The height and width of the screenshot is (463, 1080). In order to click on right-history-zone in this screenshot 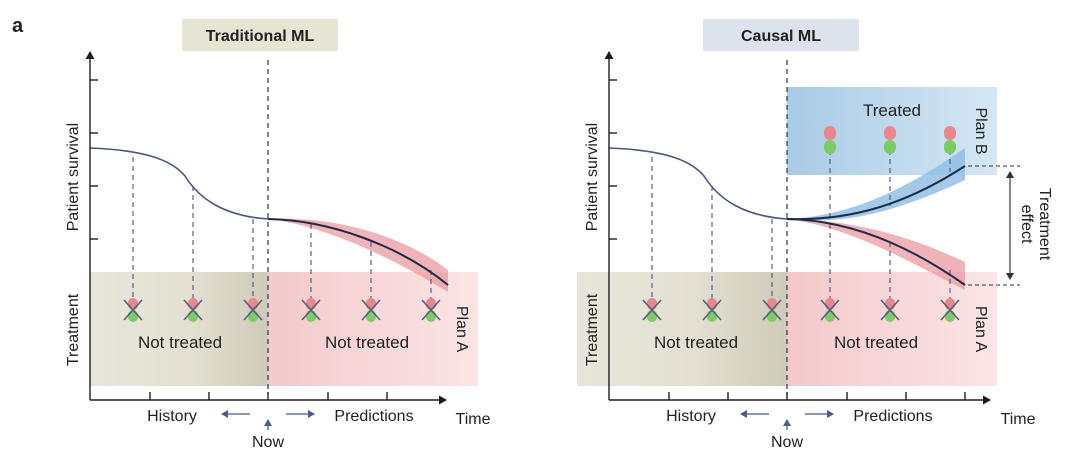, I will do `click(682, 329)`.